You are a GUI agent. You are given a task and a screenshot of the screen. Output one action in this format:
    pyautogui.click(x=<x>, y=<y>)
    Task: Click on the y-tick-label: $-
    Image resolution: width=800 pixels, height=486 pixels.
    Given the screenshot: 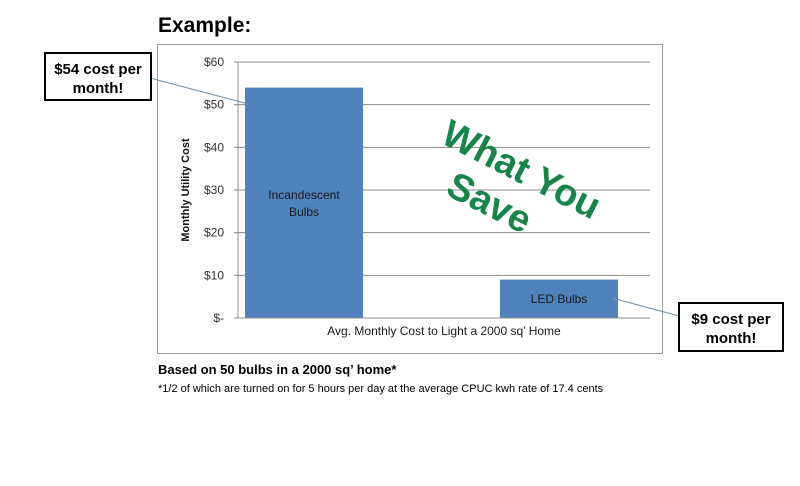 What is the action you would take?
    pyautogui.click(x=218, y=318)
    